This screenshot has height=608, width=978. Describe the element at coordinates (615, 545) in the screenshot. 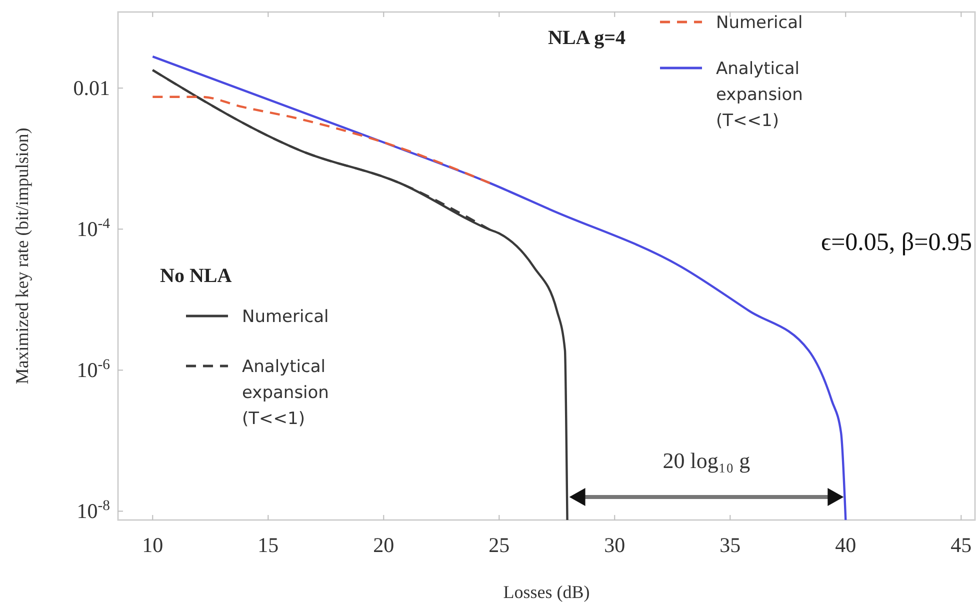

I see `x-tick-label: 30` at that location.